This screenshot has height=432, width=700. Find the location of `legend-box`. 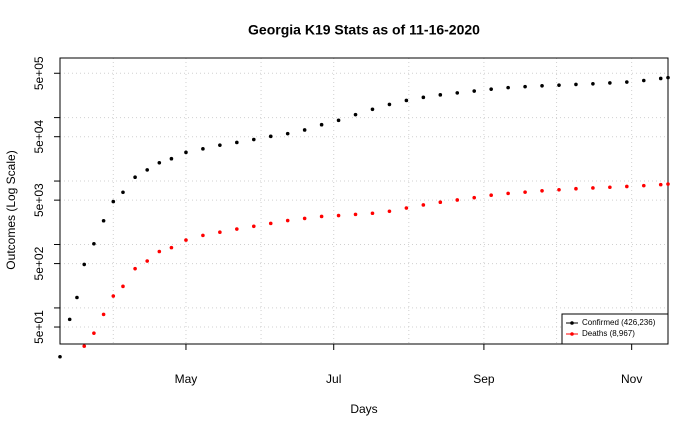

legend-box is located at coordinates (615, 329).